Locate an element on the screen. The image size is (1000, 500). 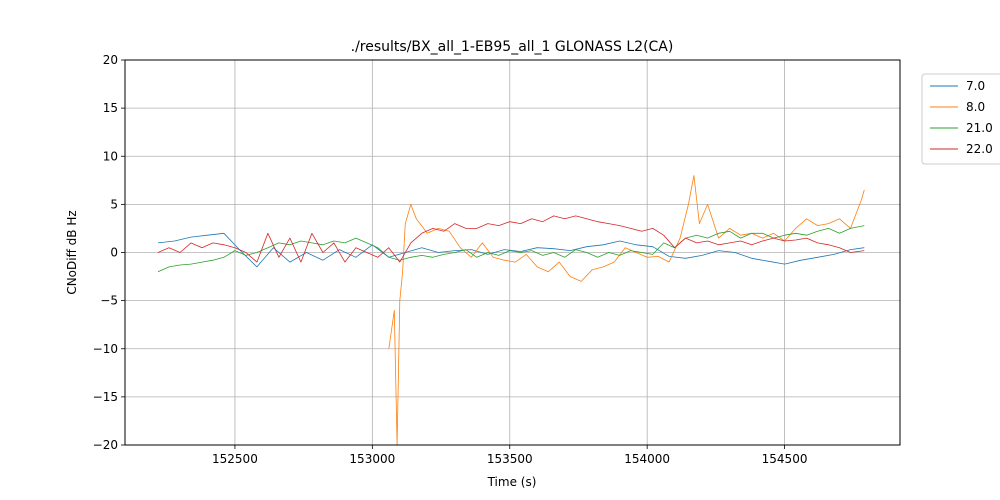
x-axis-title: Time (s) is located at coordinates (512, 482).